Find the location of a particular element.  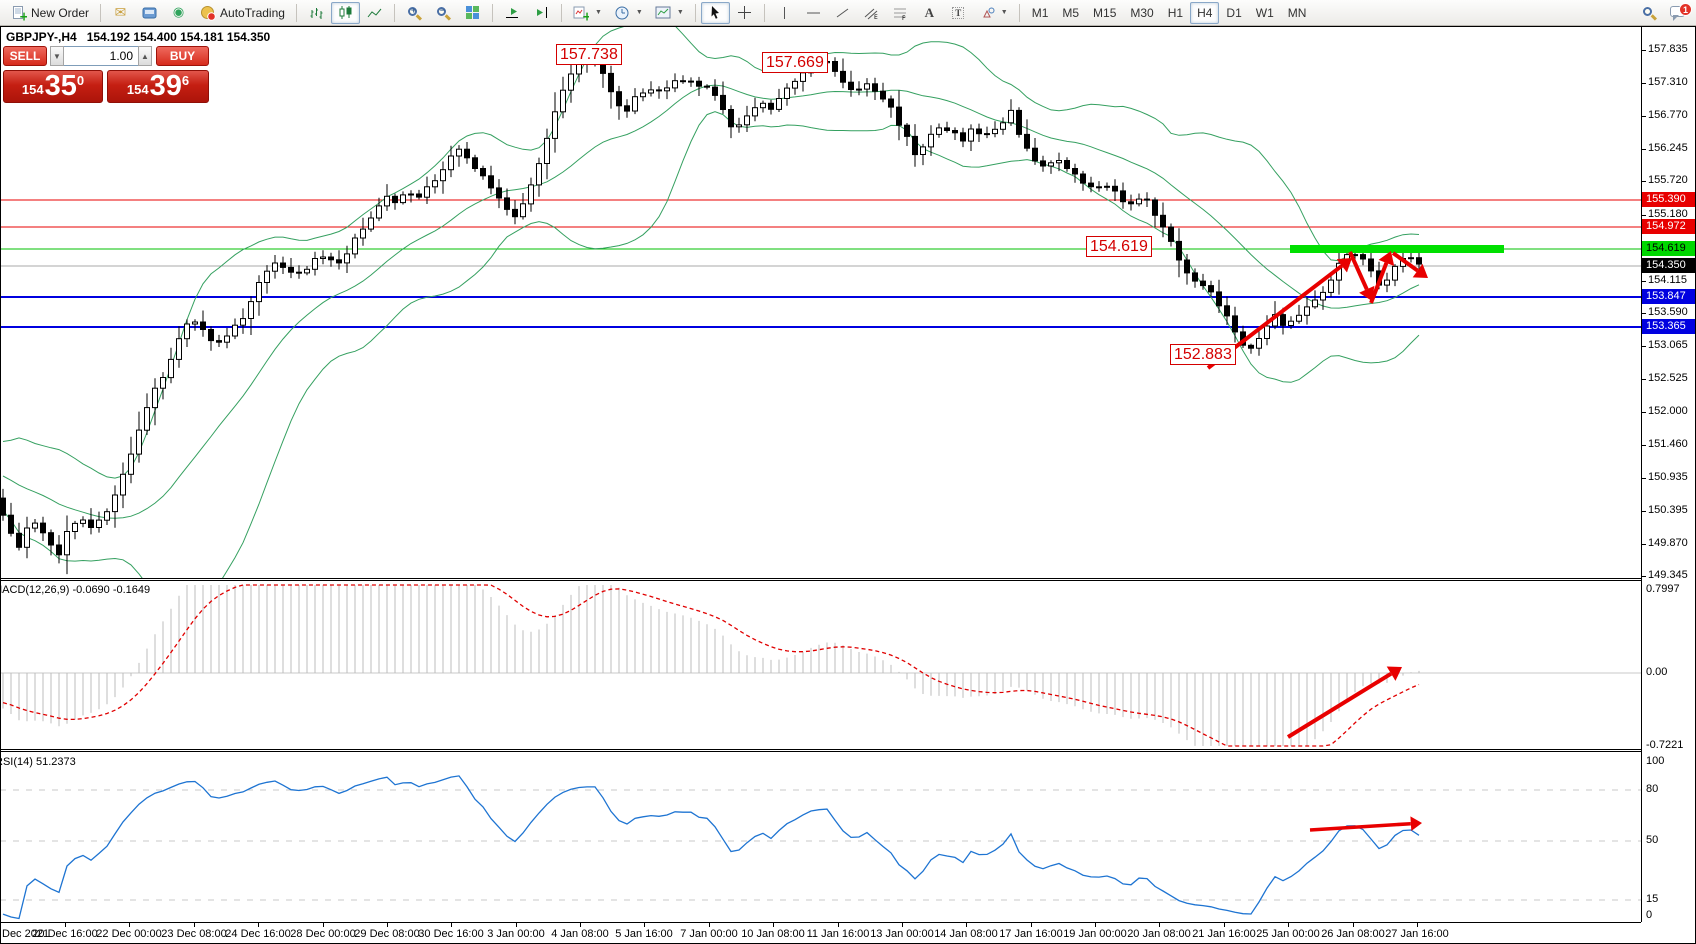

news-icon: ✉ is located at coordinates (120, 13).